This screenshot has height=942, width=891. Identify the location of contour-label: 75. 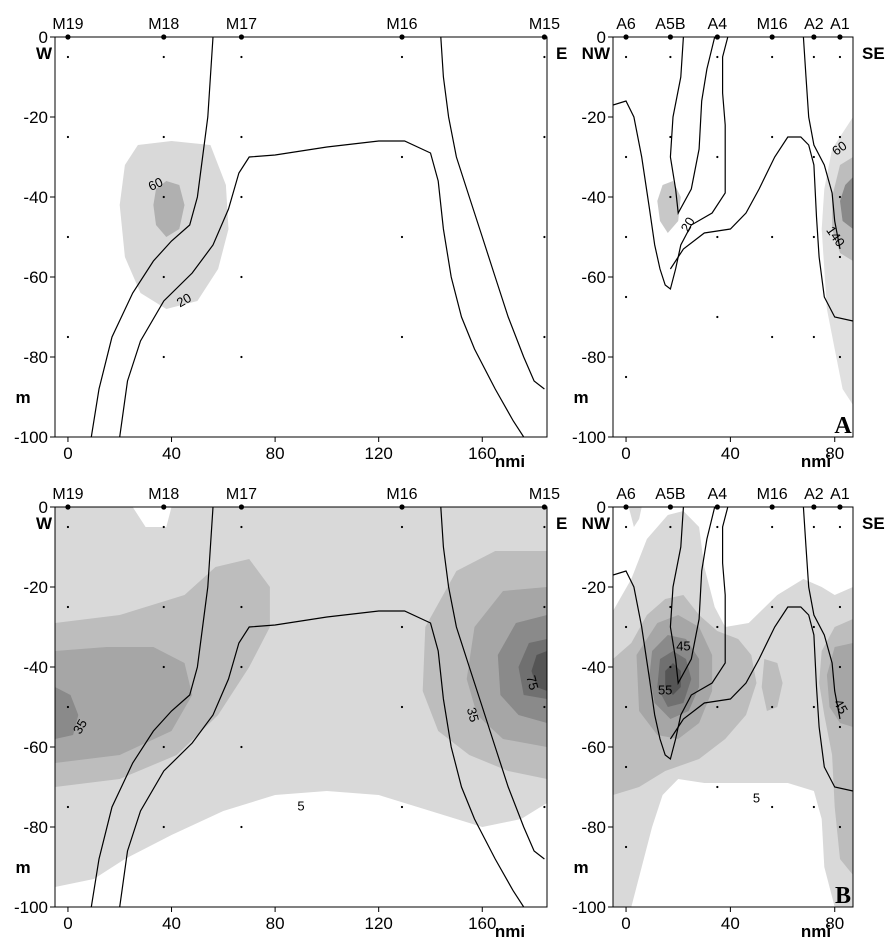
(532, 683).